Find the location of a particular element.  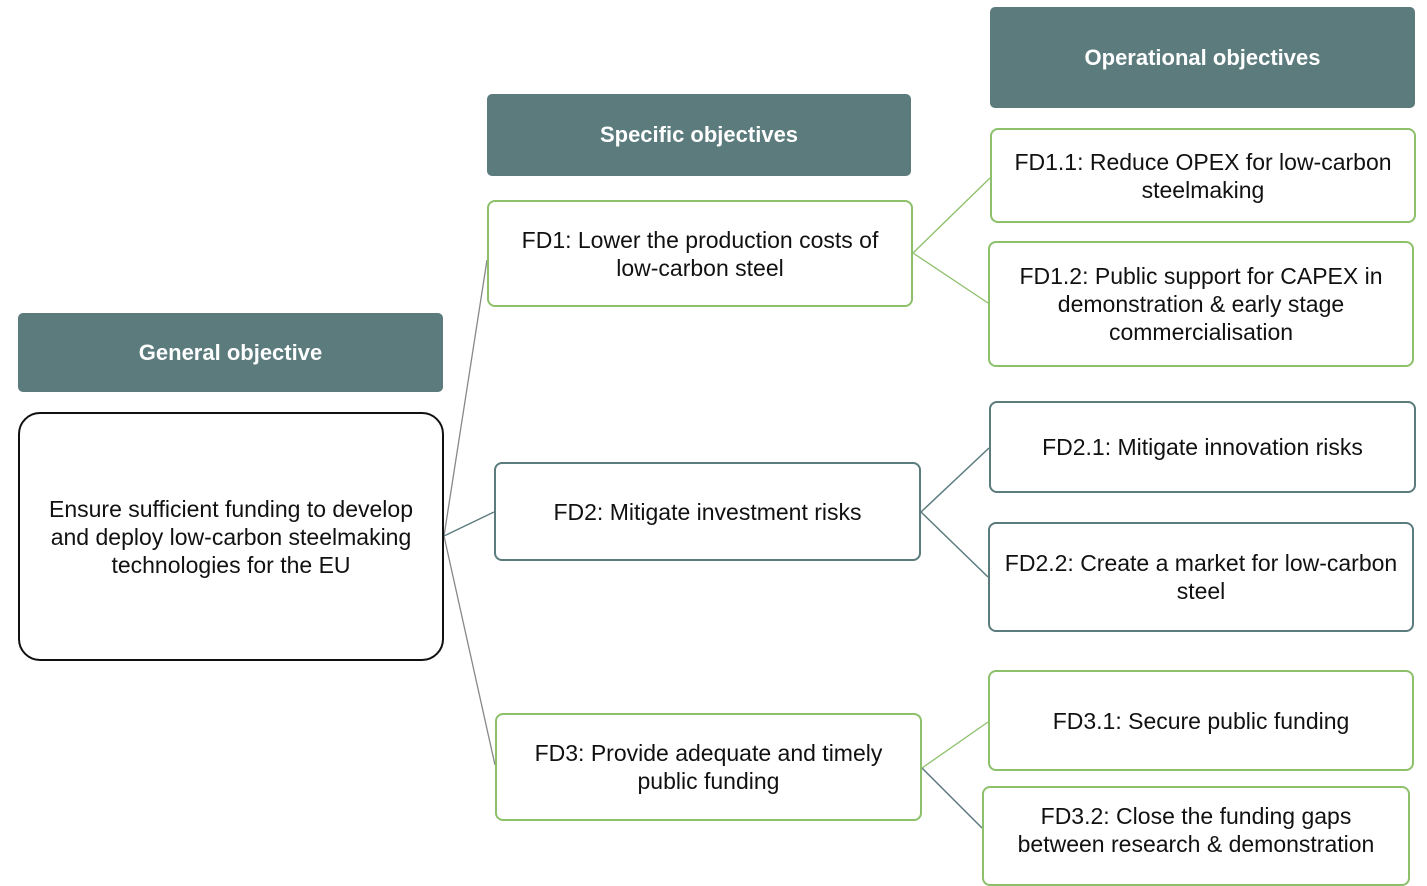

general-header: General objective is located at coordinates (230, 352).